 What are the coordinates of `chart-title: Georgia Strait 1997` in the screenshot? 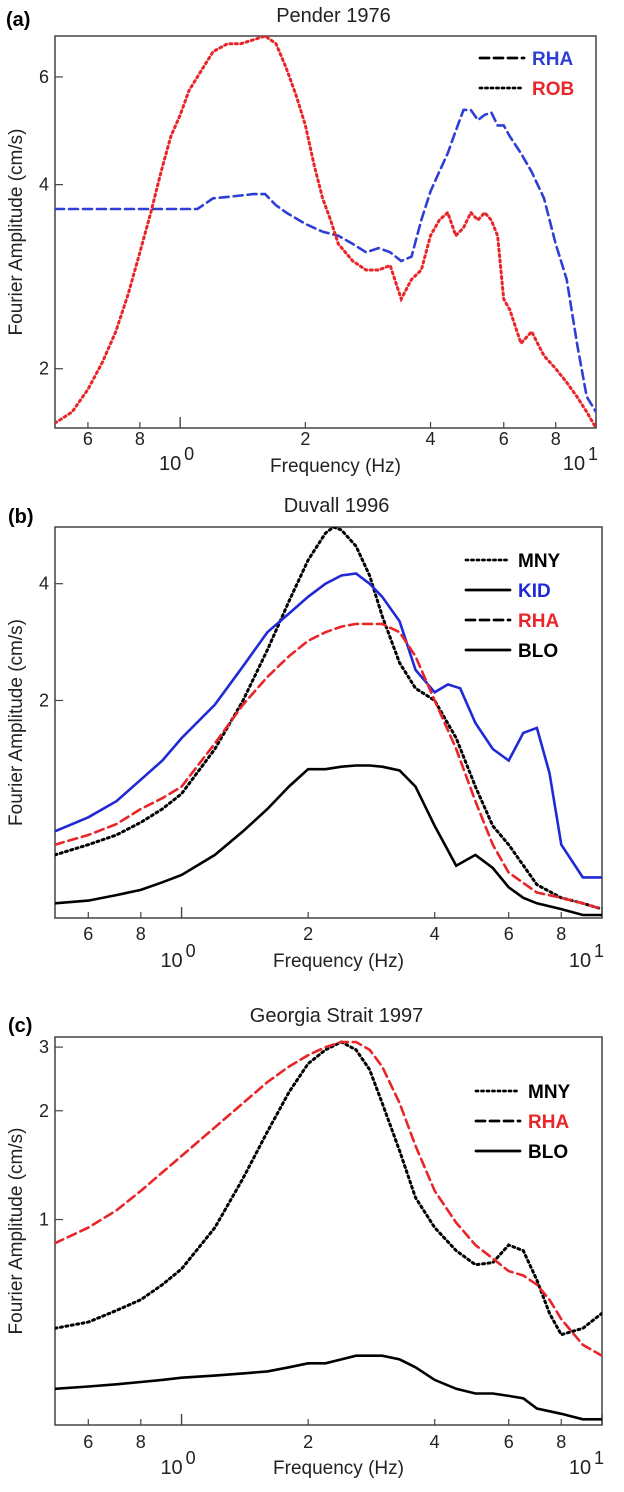 It's located at (336, 1016).